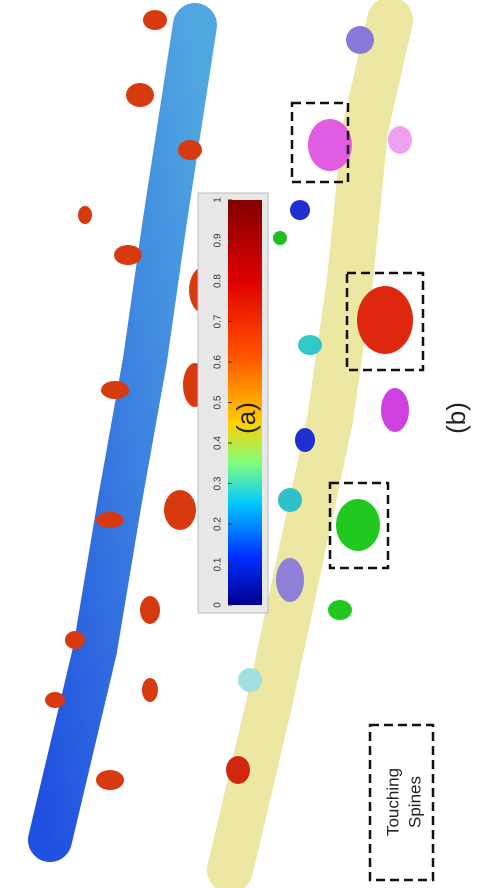 The height and width of the screenshot is (888, 480). Describe the element at coordinates (218, 200) in the screenshot. I see `tick-label: 1` at that location.